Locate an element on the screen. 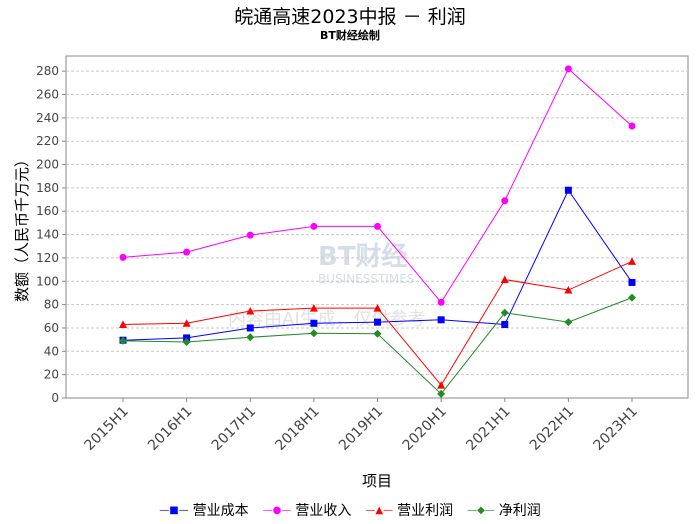 The height and width of the screenshot is (524, 700). y-tick-label: 240 is located at coordinates (47, 118).